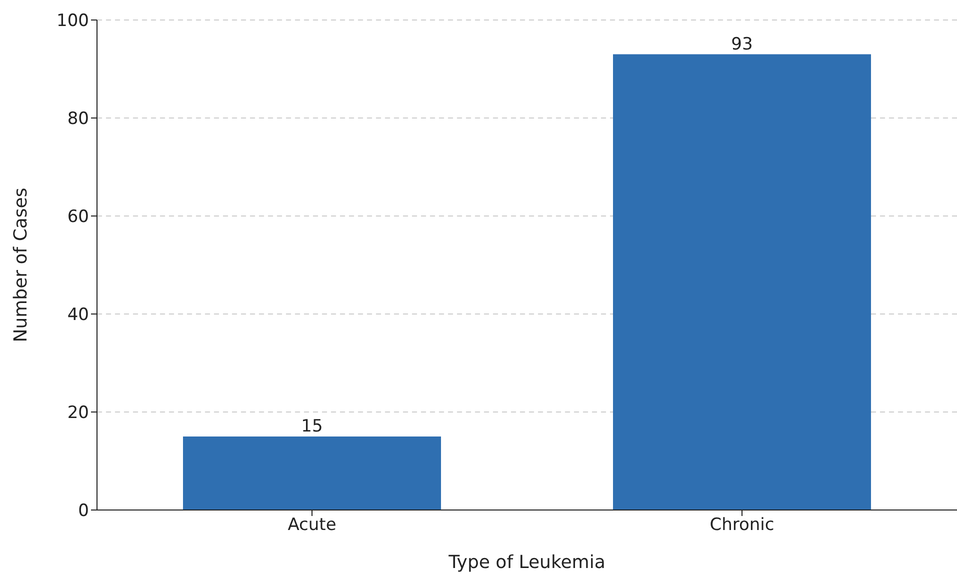  I want to click on y-axis-title: Number of Cases, so click(21, 265).